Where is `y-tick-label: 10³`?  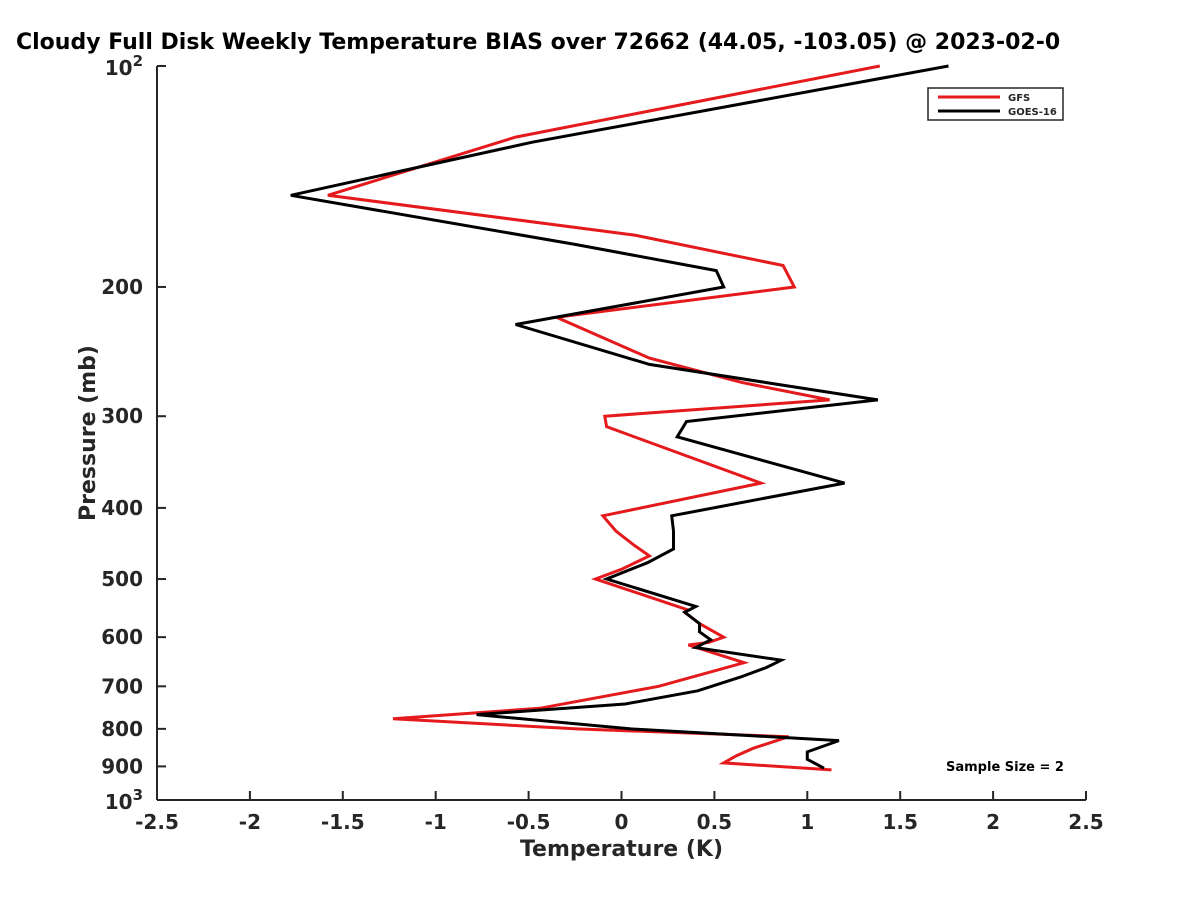
y-tick-label: 10³ is located at coordinates (124, 800).